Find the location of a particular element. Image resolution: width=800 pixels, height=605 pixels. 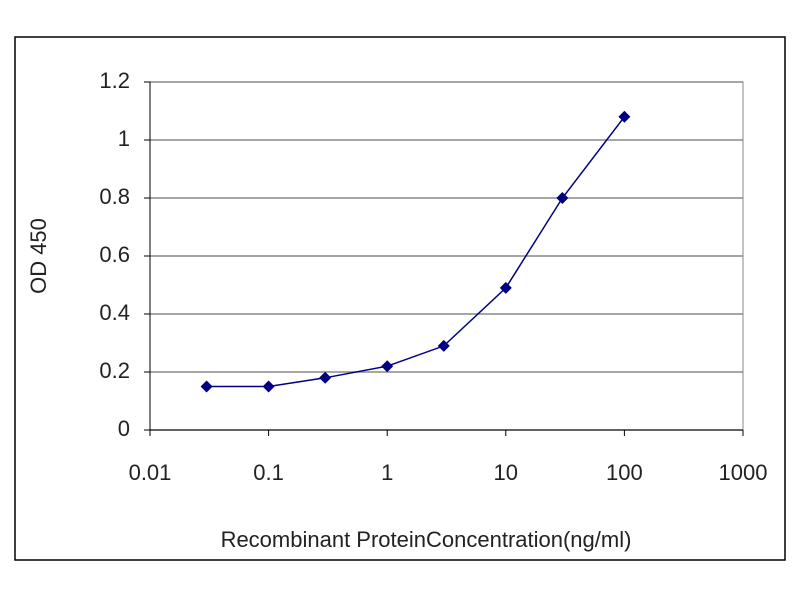

y-axis-label: OD 450 is located at coordinates (38, 256).